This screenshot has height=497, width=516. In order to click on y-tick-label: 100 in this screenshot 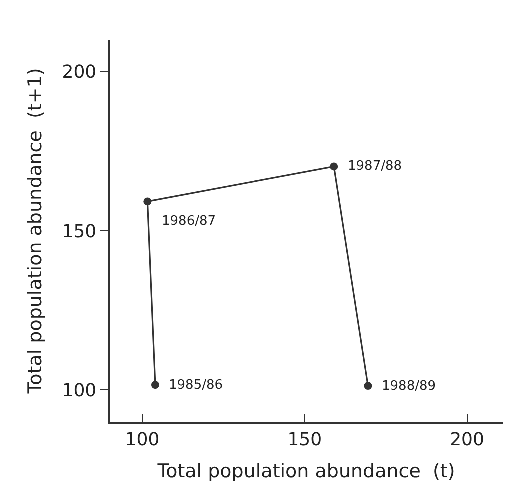, I will do `click(79, 391)`.